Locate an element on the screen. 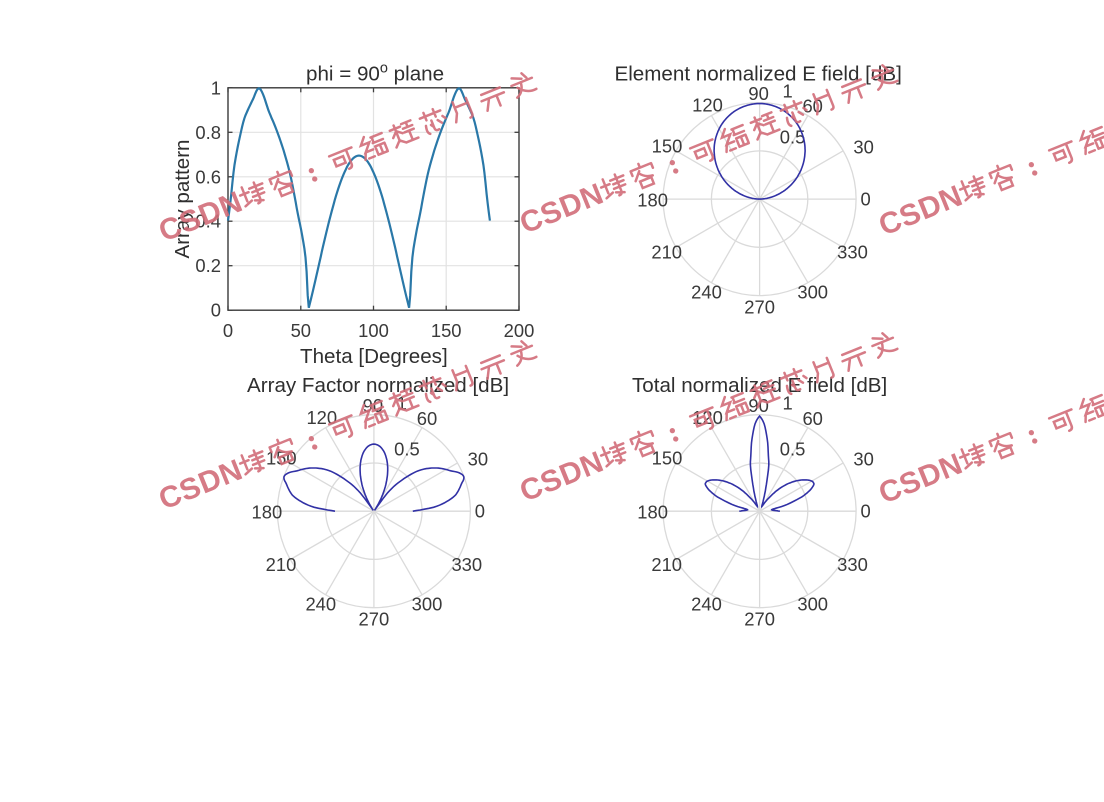 Image resolution: width=1104 pixels, height=802 pixels. svg-text: Theta [Degrees] is located at coordinates (374, 356).